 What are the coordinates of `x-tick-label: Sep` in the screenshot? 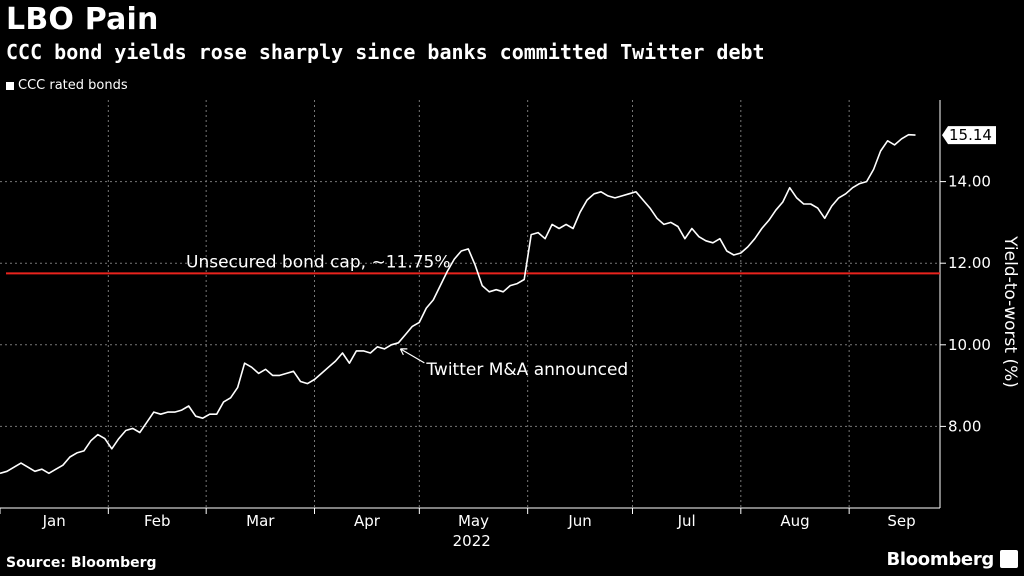 It's located at (901, 521).